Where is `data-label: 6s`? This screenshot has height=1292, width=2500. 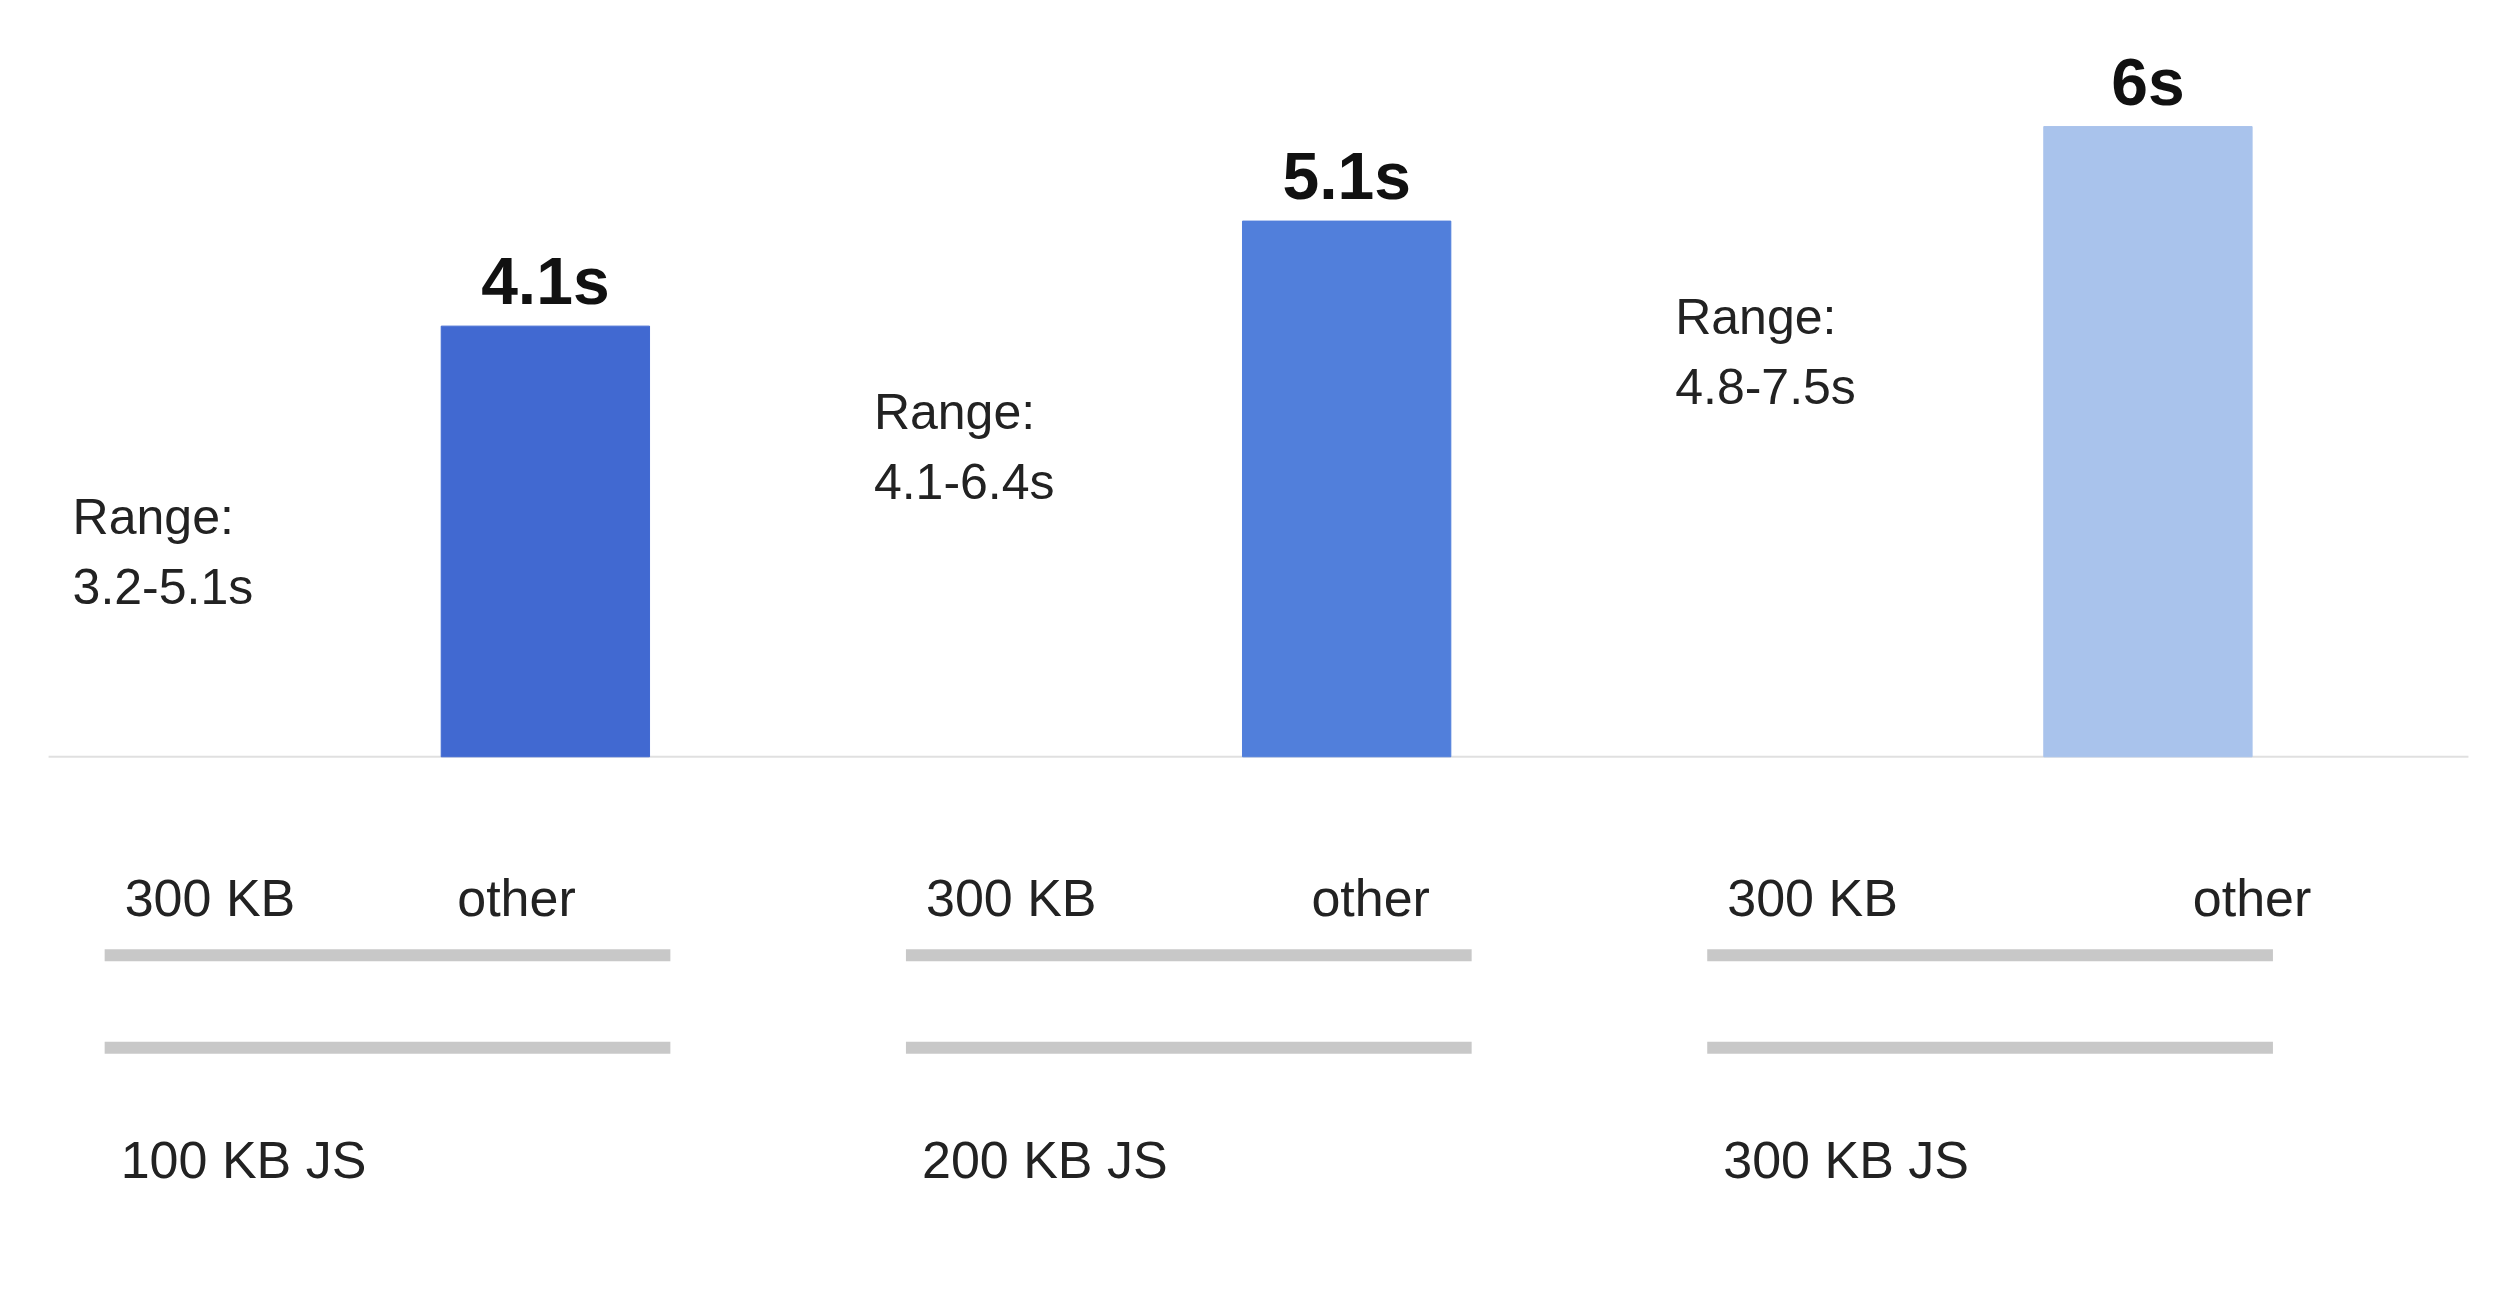 data-label: 6s is located at coordinates (2148, 81).